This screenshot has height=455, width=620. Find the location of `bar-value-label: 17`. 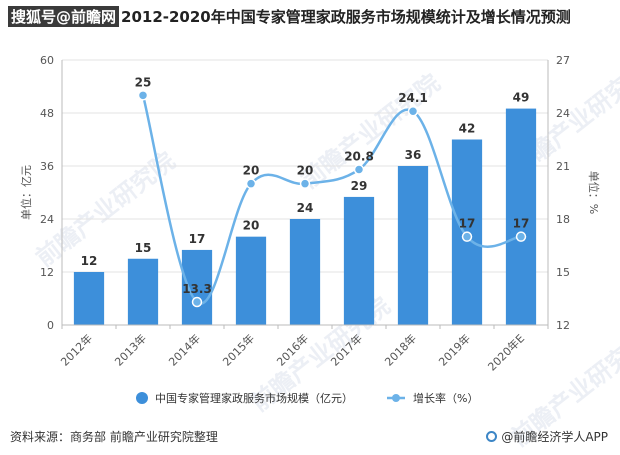

bar-value-label: 17 is located at coordinates (197, 239).